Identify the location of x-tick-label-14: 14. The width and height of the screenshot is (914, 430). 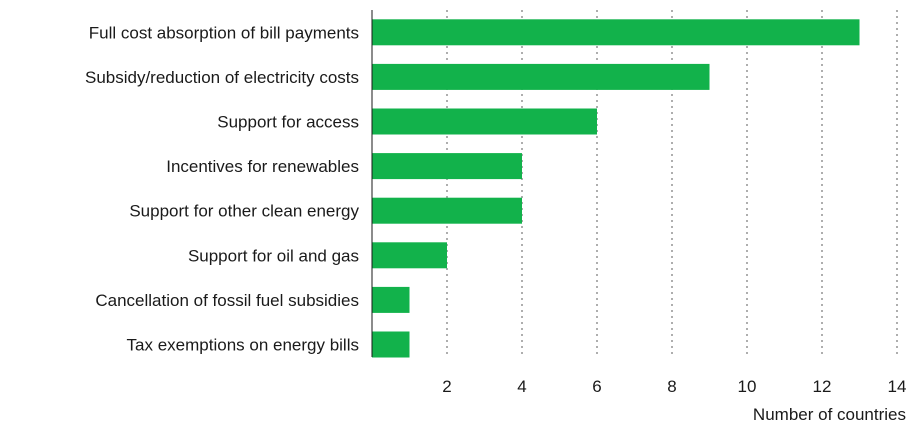
(897, 386).